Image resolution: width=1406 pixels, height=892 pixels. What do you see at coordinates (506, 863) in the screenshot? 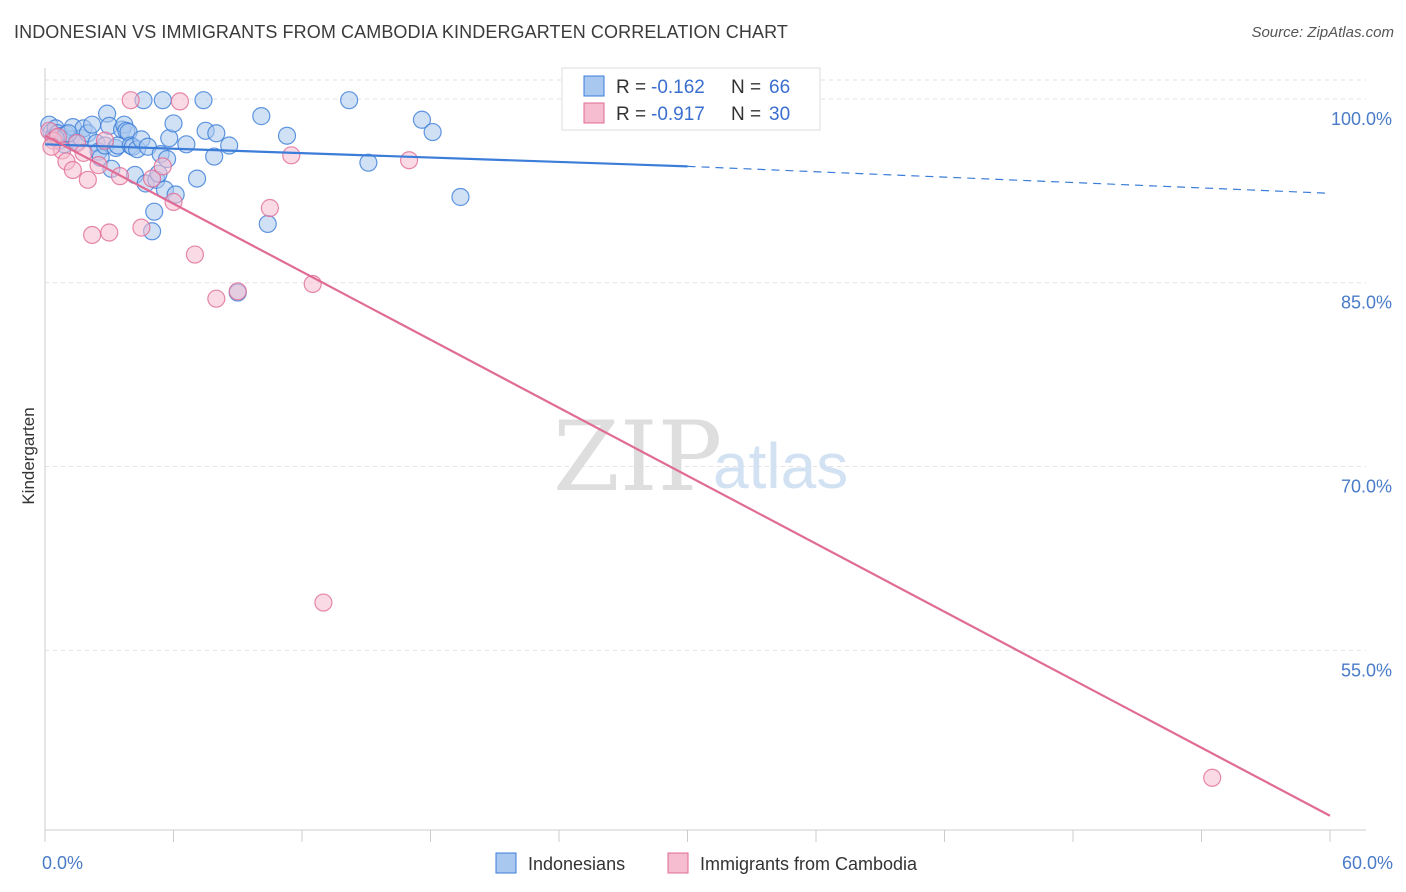
I see `bottom-legend-swatch-indonesians` at bounding box center [506, 863].